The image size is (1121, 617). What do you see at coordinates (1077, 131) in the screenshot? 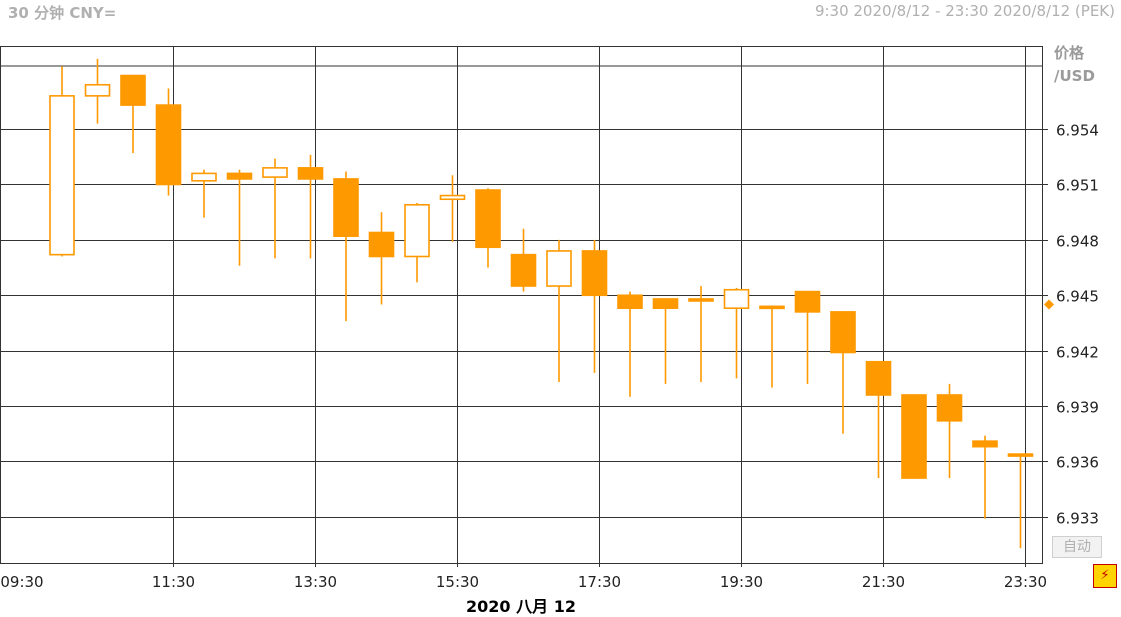
I see `y-tick-label: 6.954` at bounding box center [1077, 131].